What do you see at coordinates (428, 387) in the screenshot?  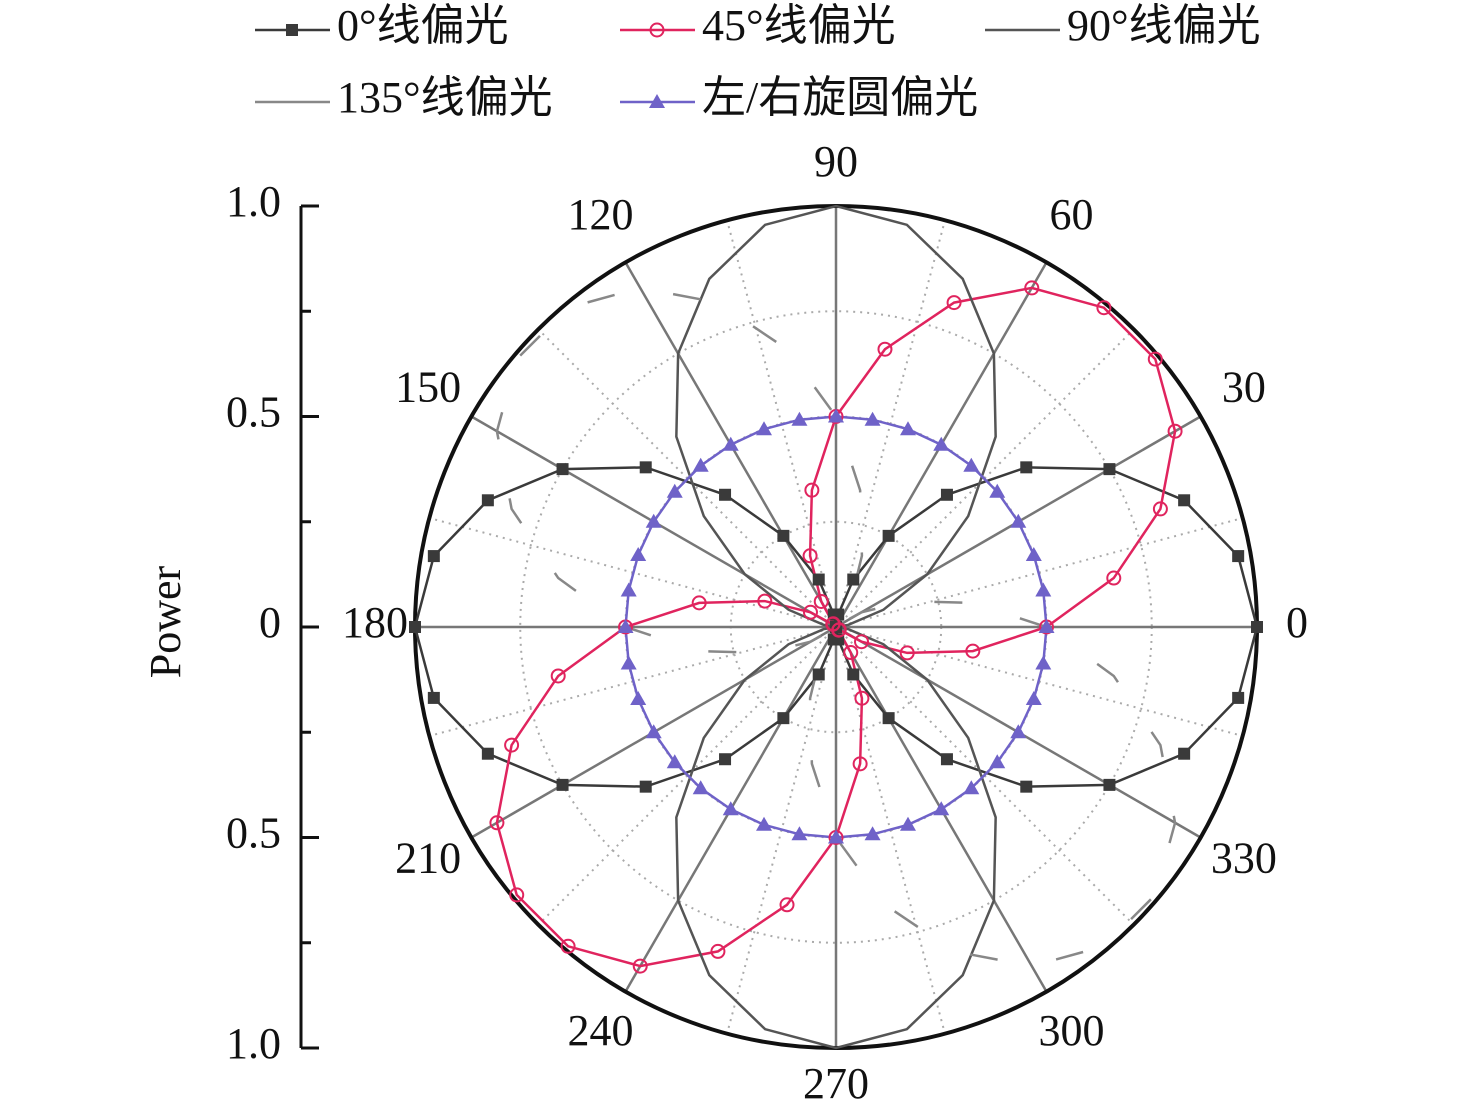 I see `theta-tick-label: 150` at bounding box center [428, 387].